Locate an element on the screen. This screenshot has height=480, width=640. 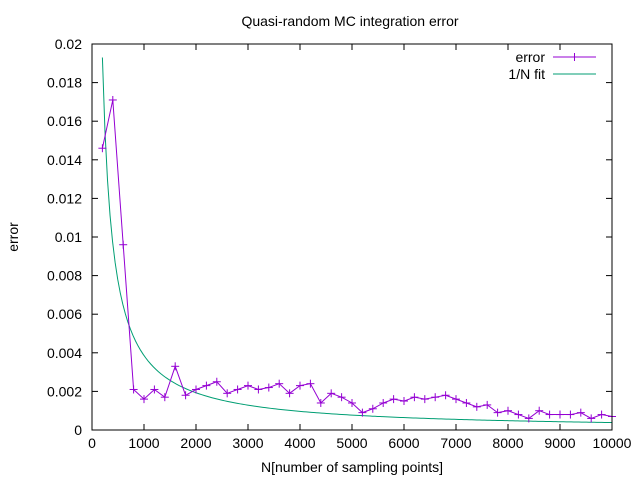
y-axis-label: error is located at coordinates (13, 237).